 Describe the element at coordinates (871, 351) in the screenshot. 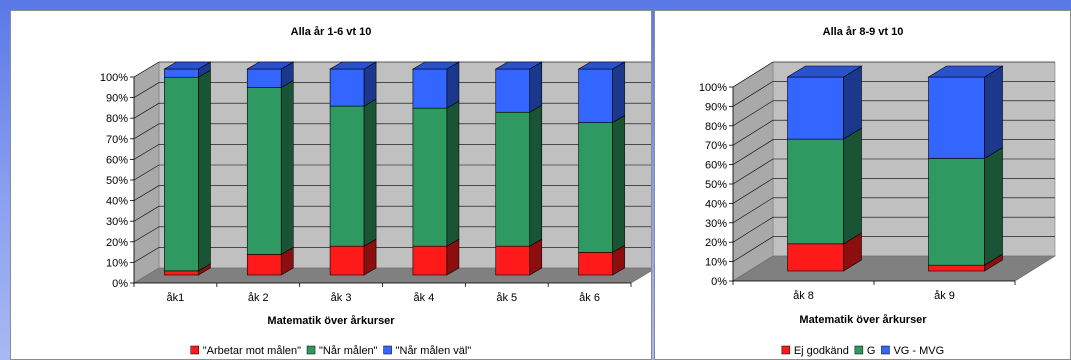

I see `legend-label: G` at that location.